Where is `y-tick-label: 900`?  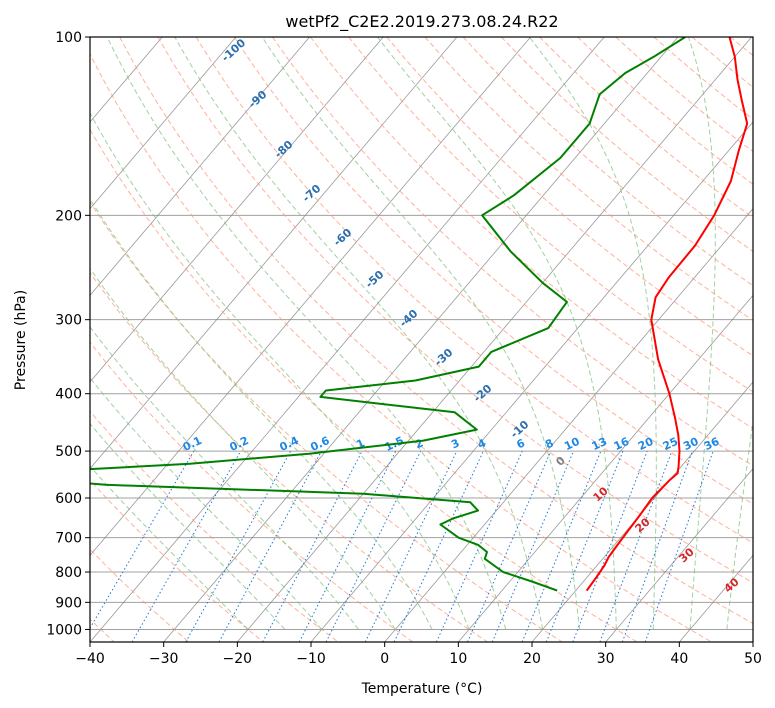
y-tick-label: 900 is located at coordinates (68, 603).